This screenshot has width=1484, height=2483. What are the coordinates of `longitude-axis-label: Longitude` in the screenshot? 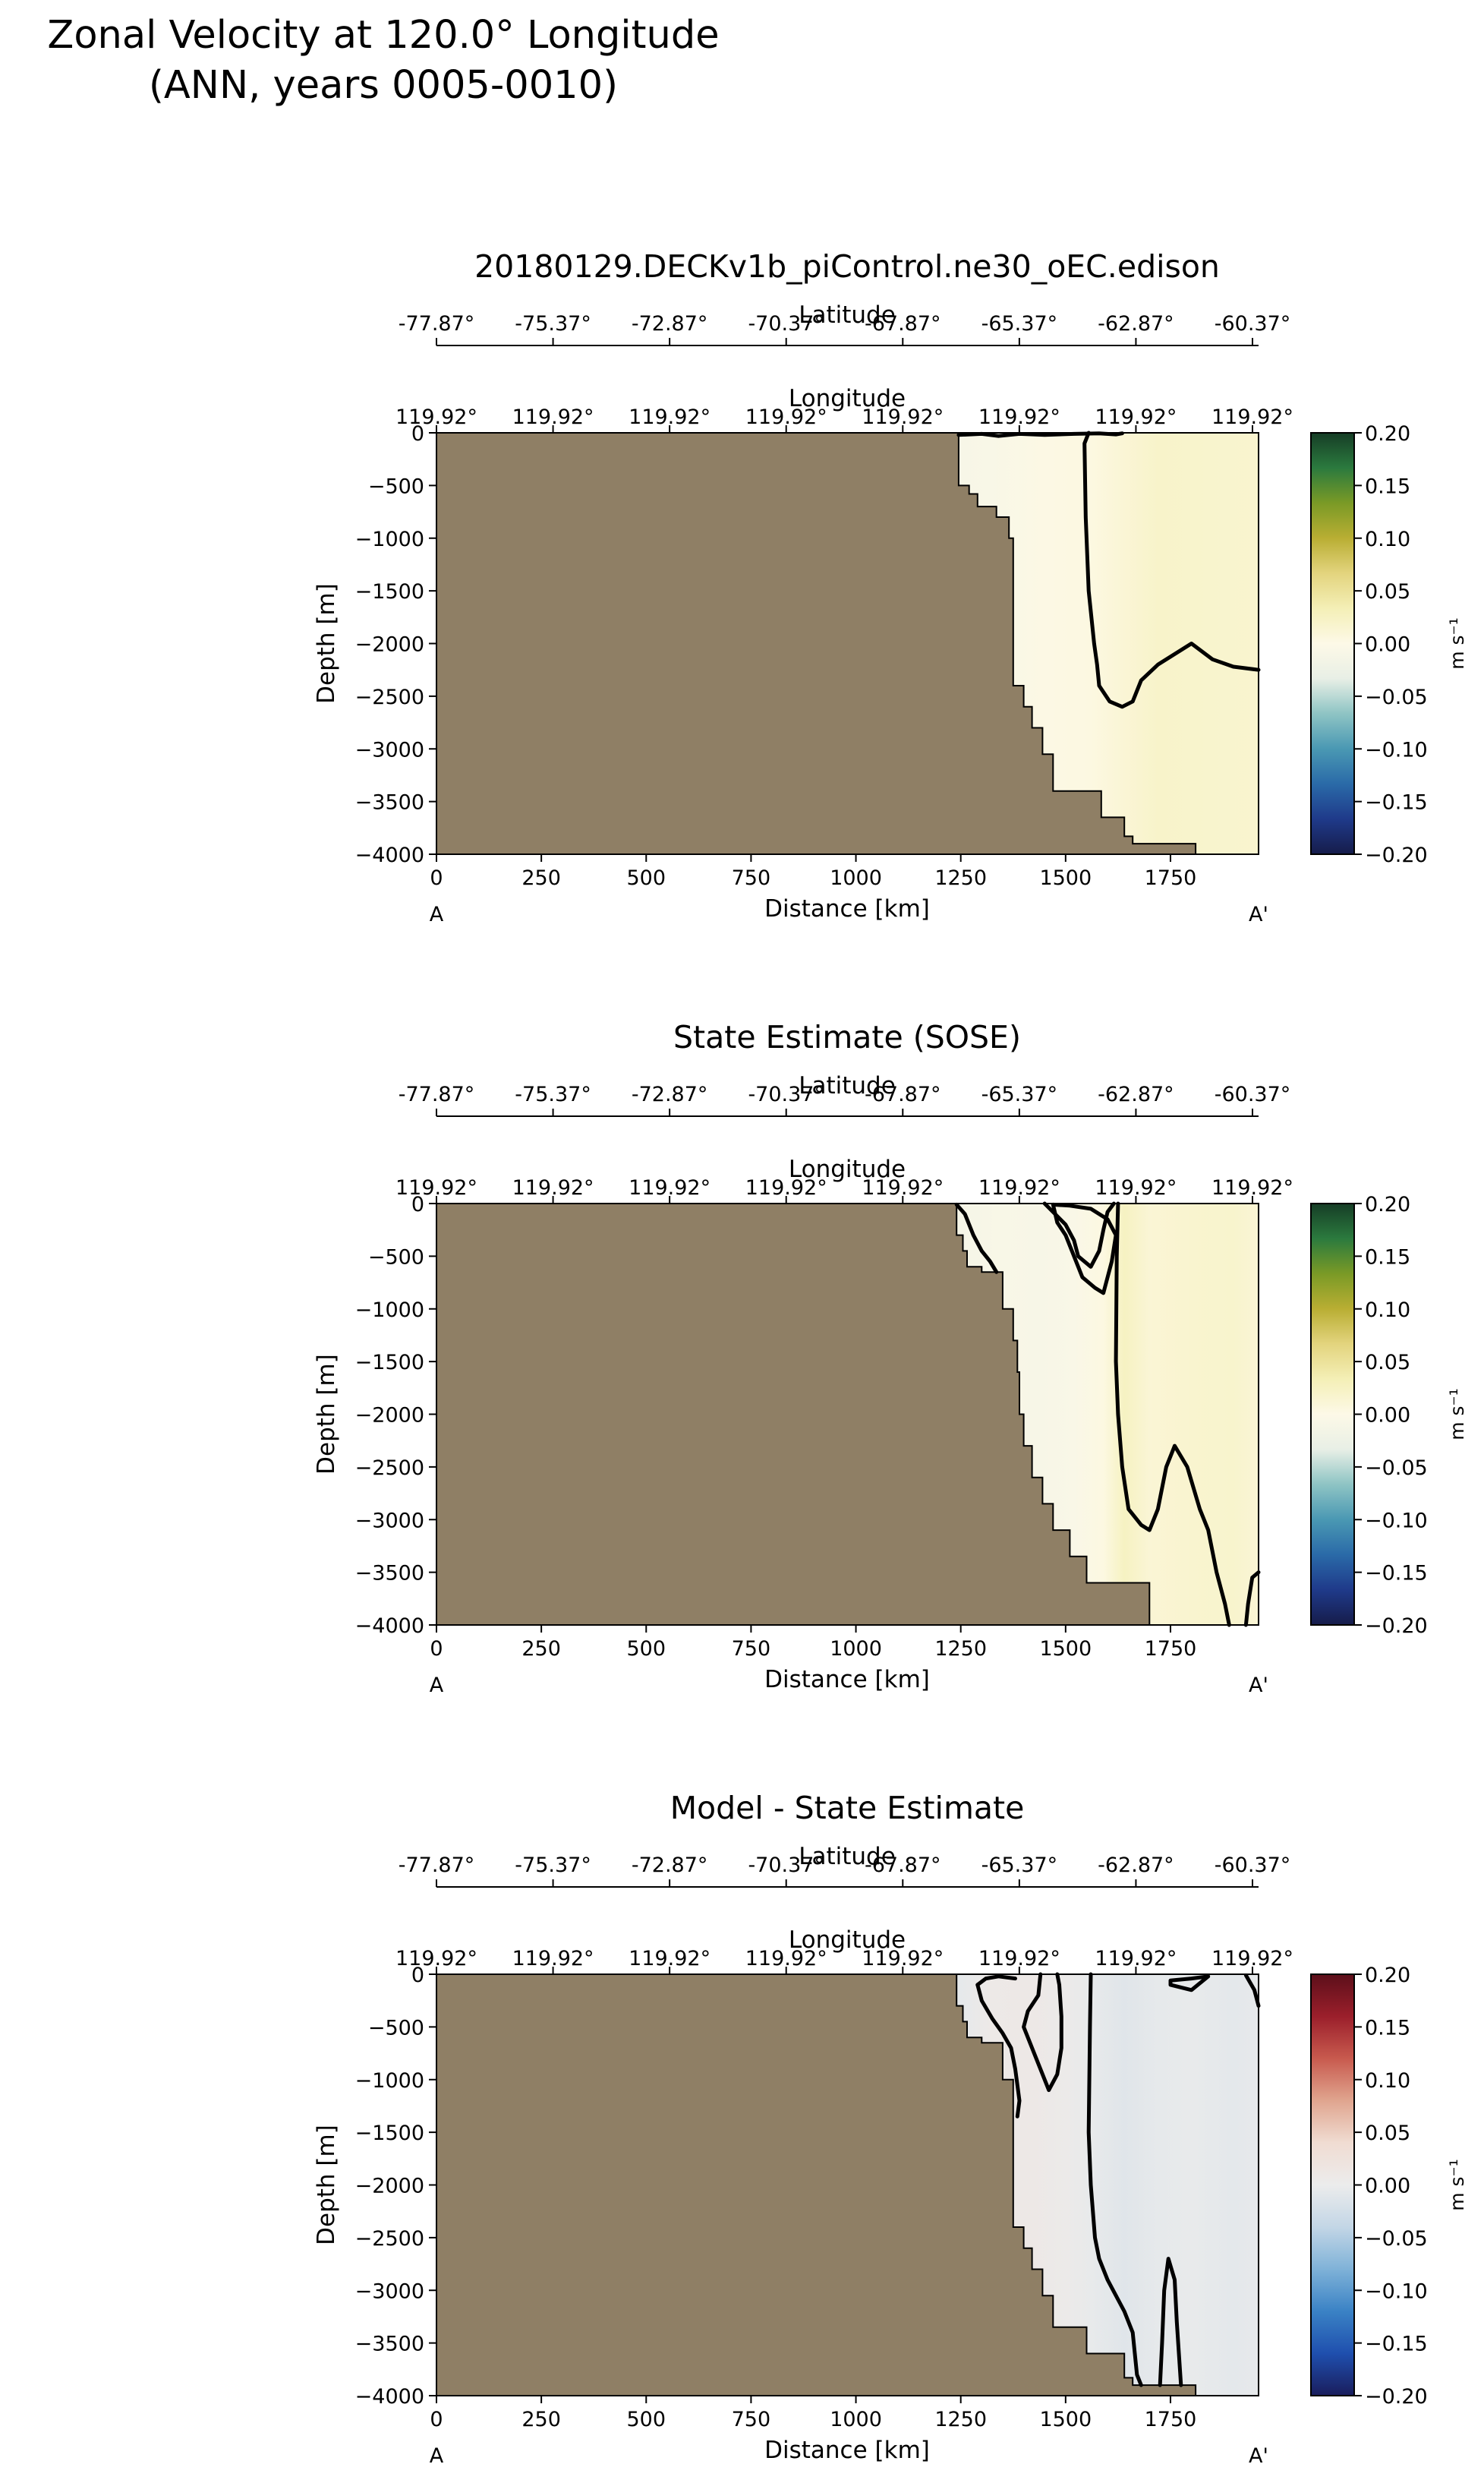 It's located at (847, 399).